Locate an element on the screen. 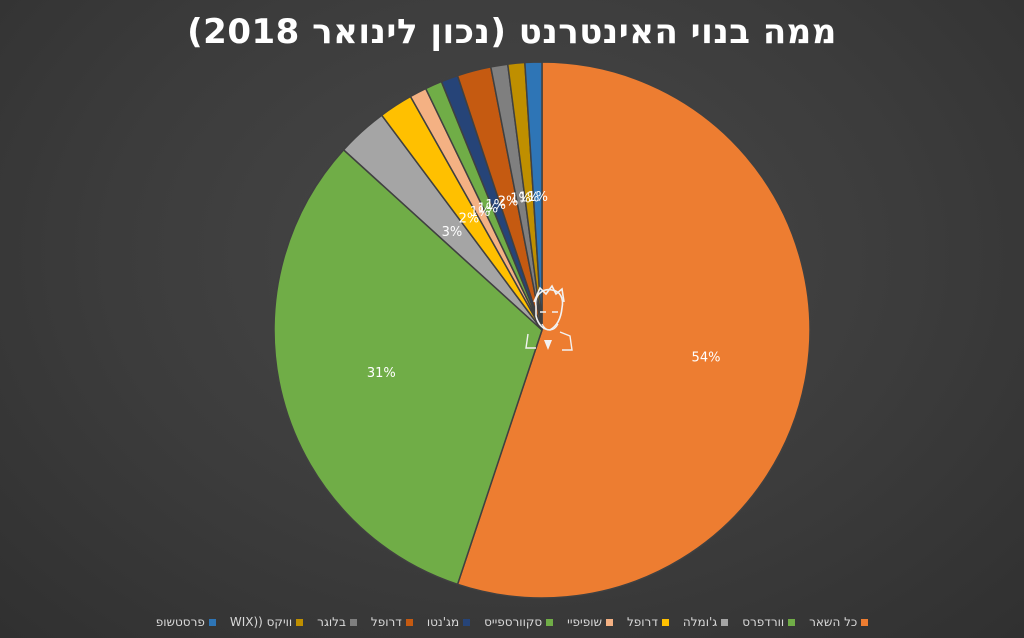 Image resolution: width=1024 pixels, height=638 pixels. pie-slice-label: 54% is located at coordinates (706, 358).